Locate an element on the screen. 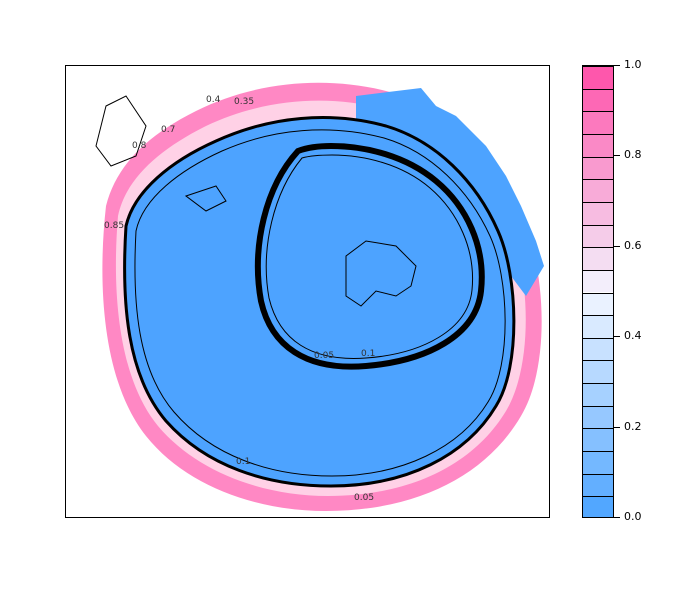 This screenshot has height=600, width=680. inner-ring is located at coordinates (369, 256).